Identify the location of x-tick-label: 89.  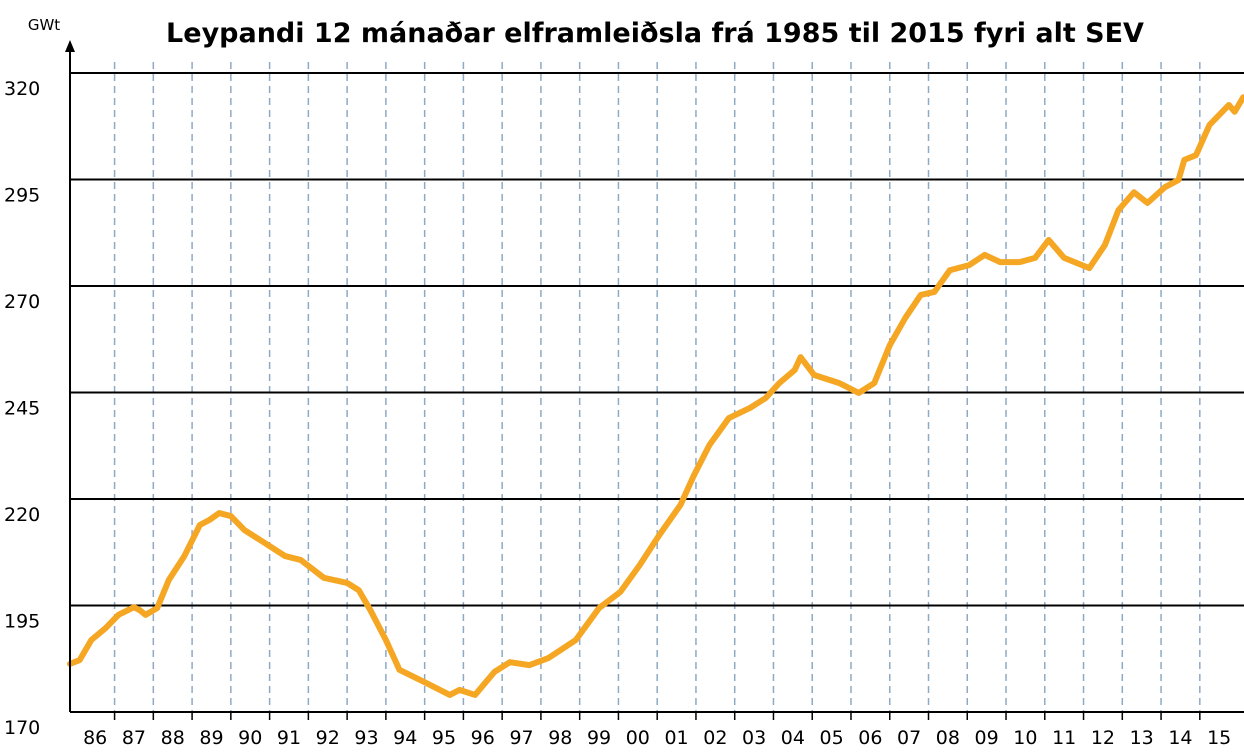
(211, 738).